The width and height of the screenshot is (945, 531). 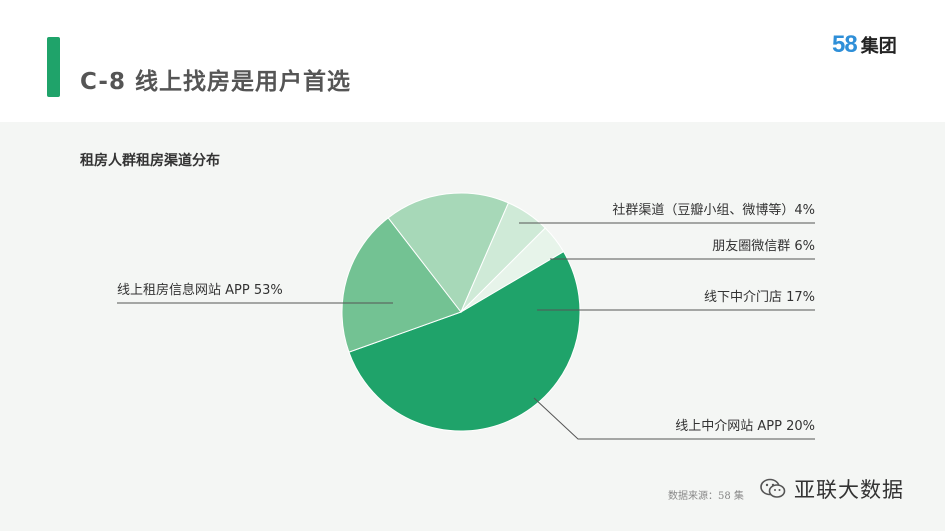 What do you see at coordinates (706, 496) in the screenshot?
I see `data-source: 数据来源：58 集` at bounding box center [706, 496].